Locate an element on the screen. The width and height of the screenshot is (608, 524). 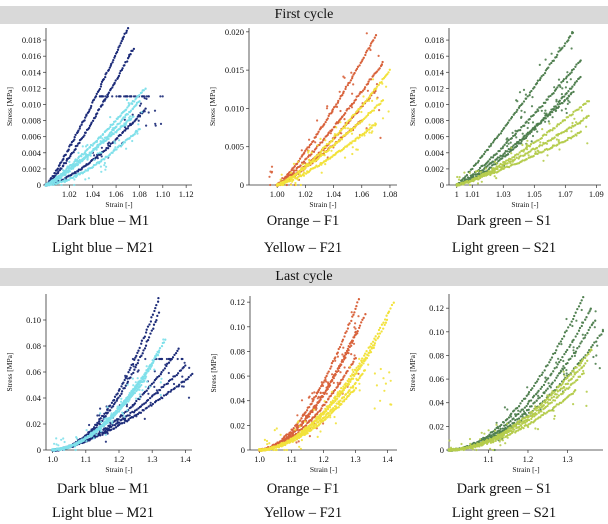
y-axis-label: Stress [MPa] is located at coordinates (213, 373).